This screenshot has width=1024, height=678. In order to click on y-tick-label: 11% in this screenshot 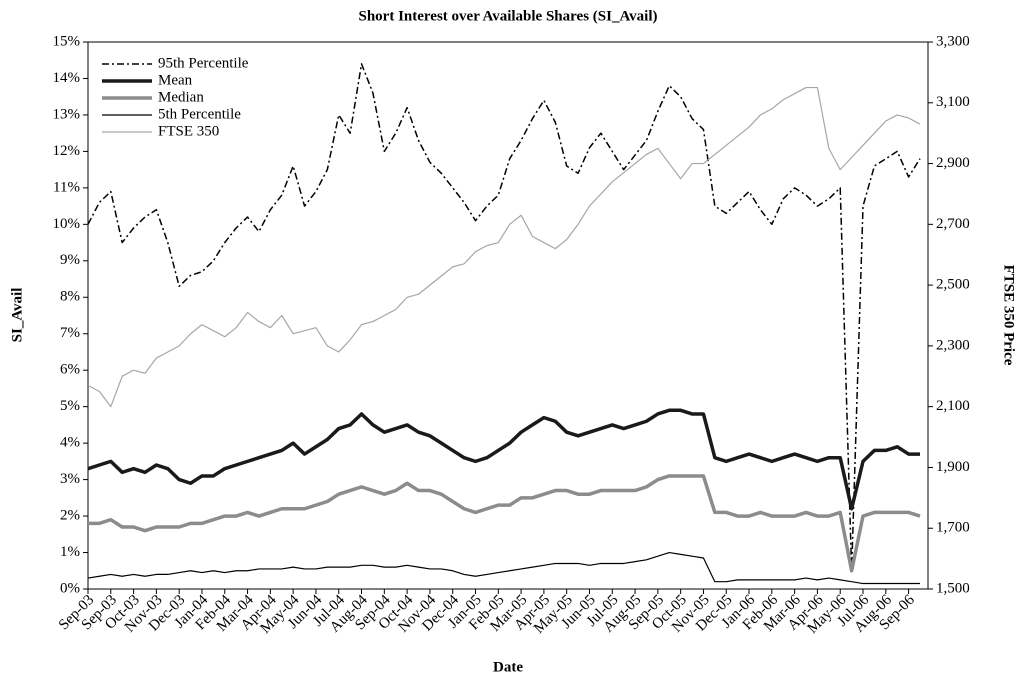, I will do `click(66, 187)`.